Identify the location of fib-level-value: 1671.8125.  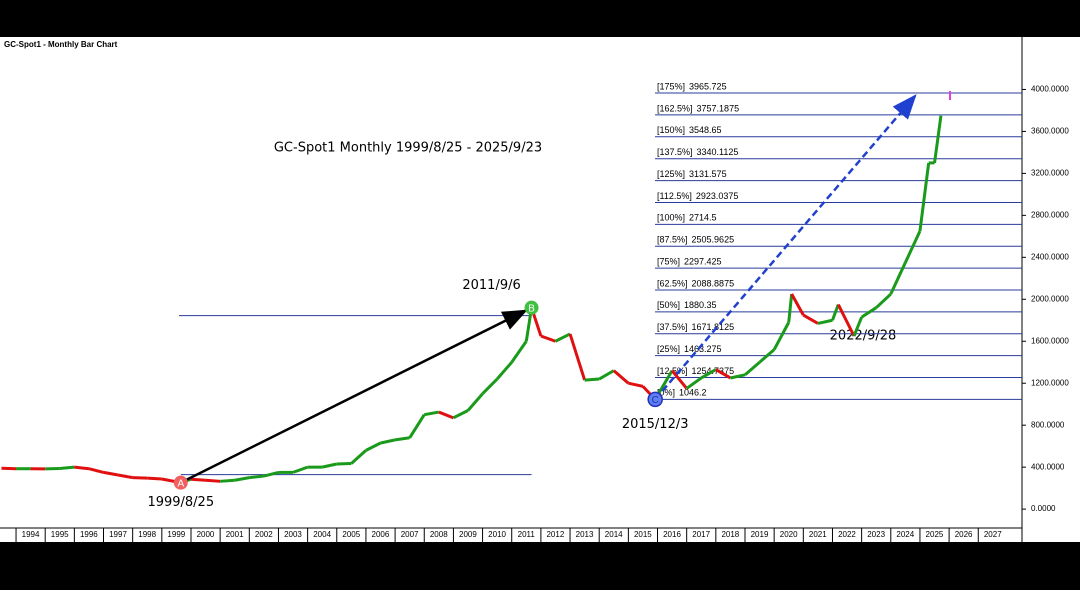
(713, 327).